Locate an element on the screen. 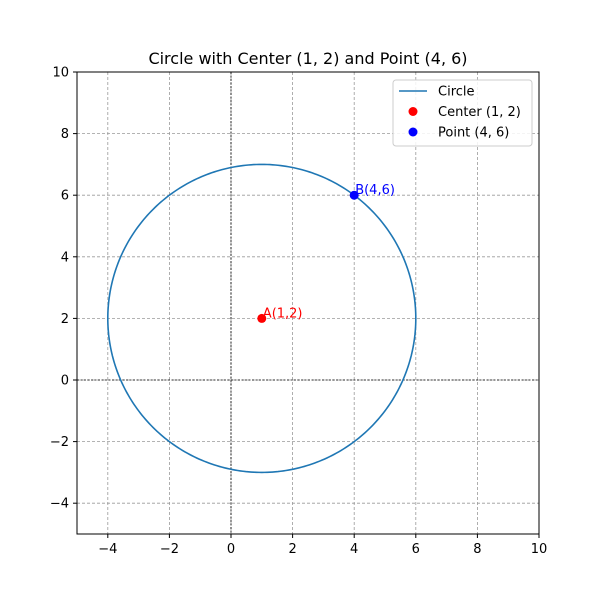  y-tick-label: 10 is located at coordinates (60, 73).